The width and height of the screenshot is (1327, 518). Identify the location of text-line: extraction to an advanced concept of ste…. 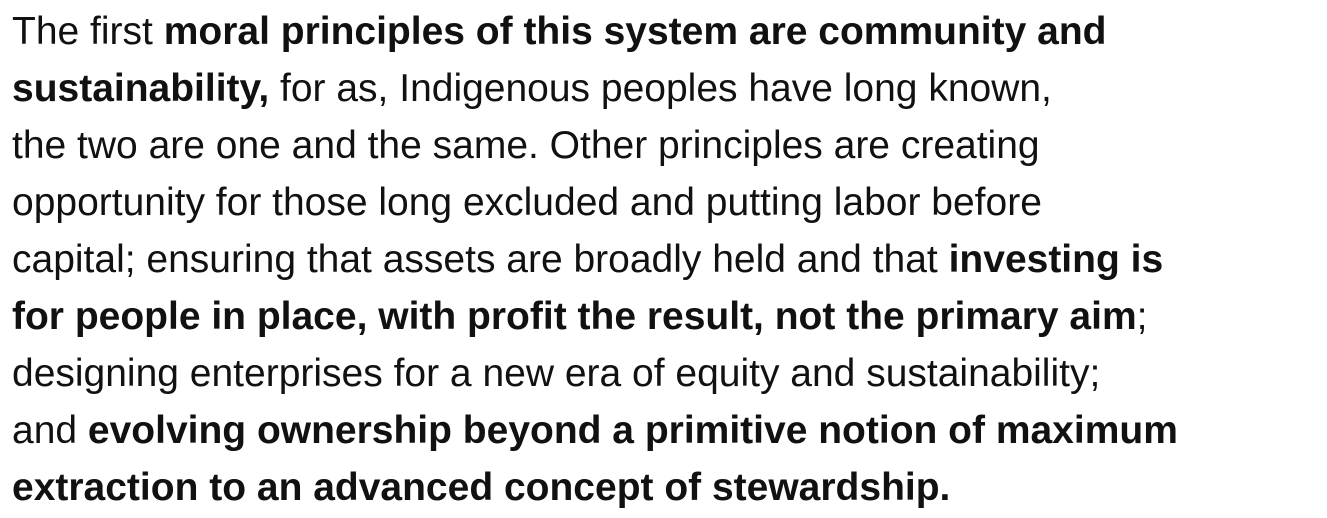
(669, 487).